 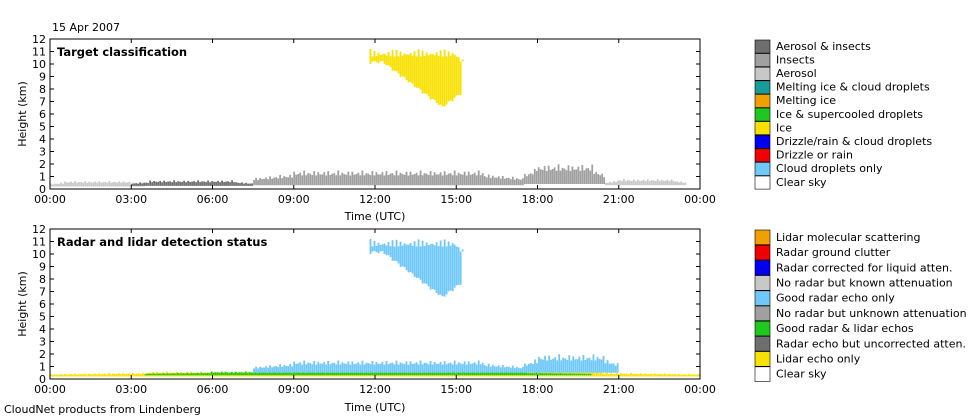 I want to click on y-tick-label: 5, so click(x=42, y=317).